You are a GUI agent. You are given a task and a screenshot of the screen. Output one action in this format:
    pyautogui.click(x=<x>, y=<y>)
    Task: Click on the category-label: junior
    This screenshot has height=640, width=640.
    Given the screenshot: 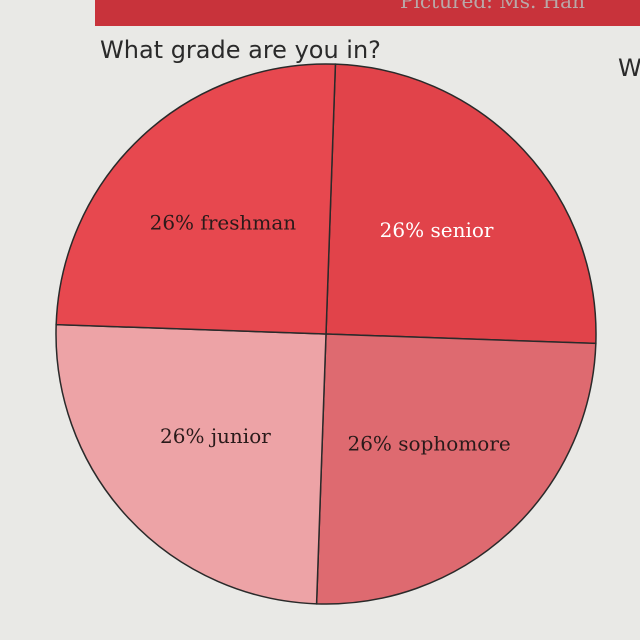 What is the action you would take?
    pyautogui.click(x=240, y=436)
    